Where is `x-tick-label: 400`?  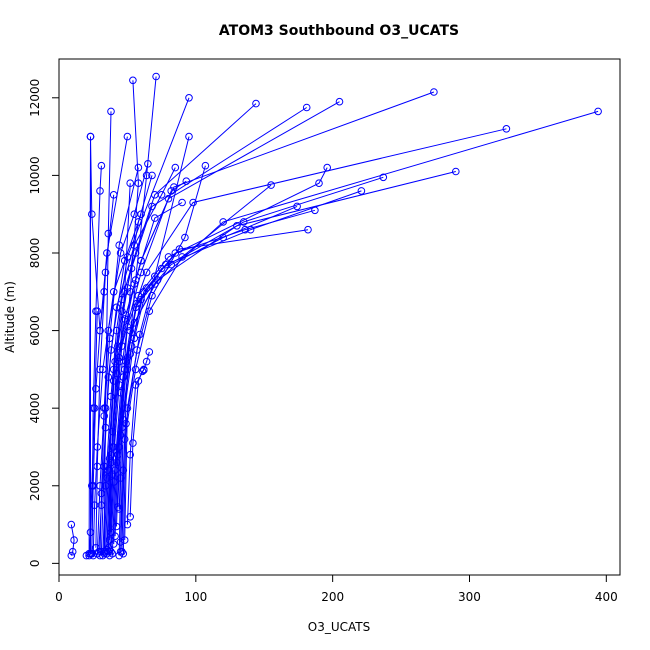 x-tick-label: 400 is located at coordinates (606, 597).